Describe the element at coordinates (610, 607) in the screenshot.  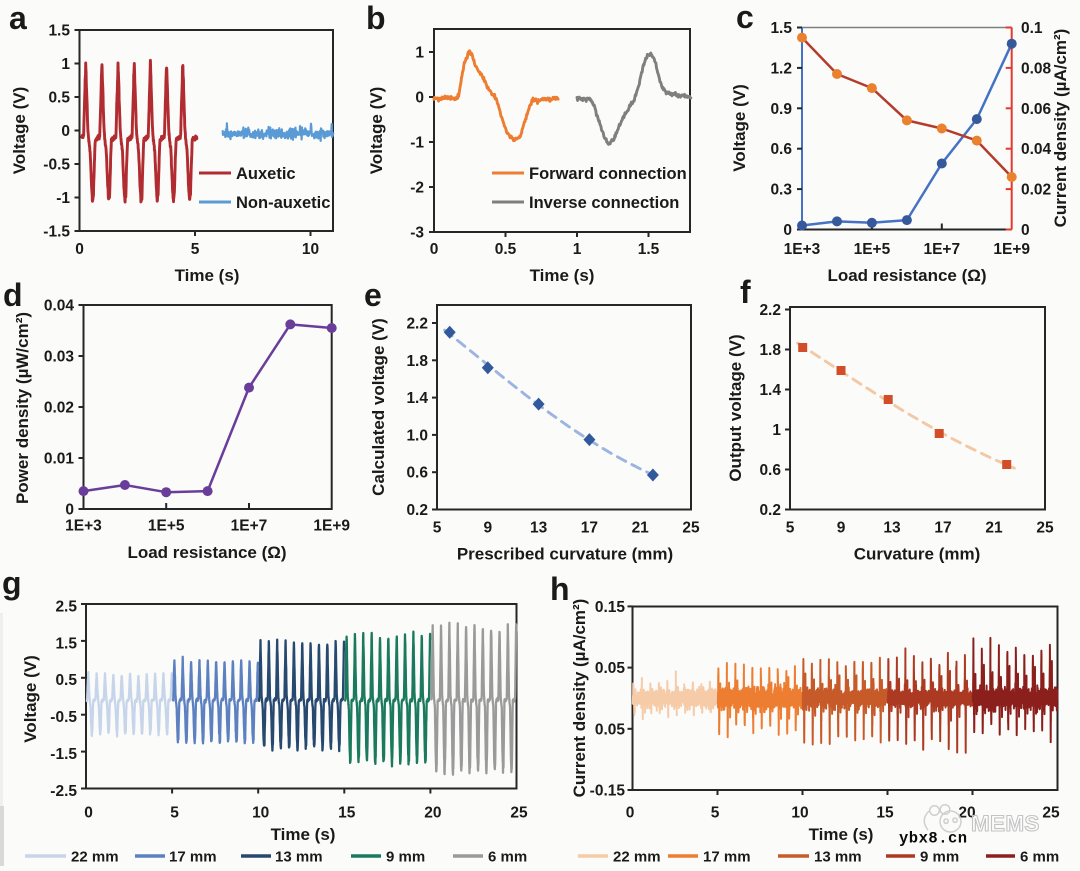
I see `svg-text: 0.15` at that location.